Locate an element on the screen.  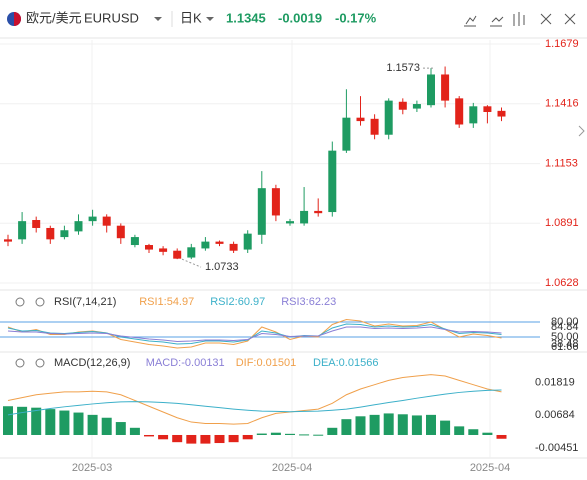
y-tick-label: 1.1679 is located at coordinates (562, 44).